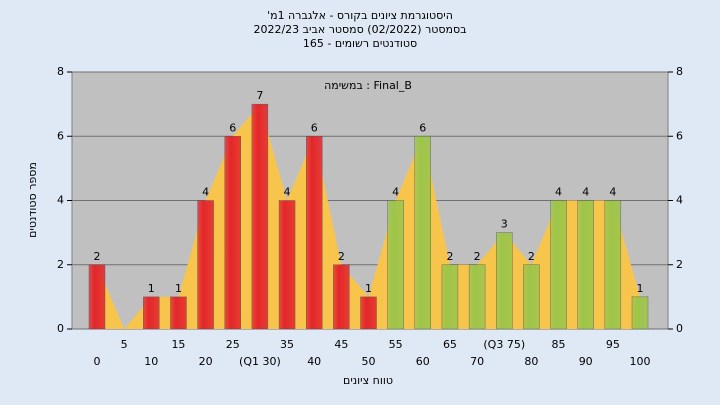  What do you see at coordinates (151, 361) in the screenshot?
I see `x-tick-label: 10` at bounding box center [151, 361].